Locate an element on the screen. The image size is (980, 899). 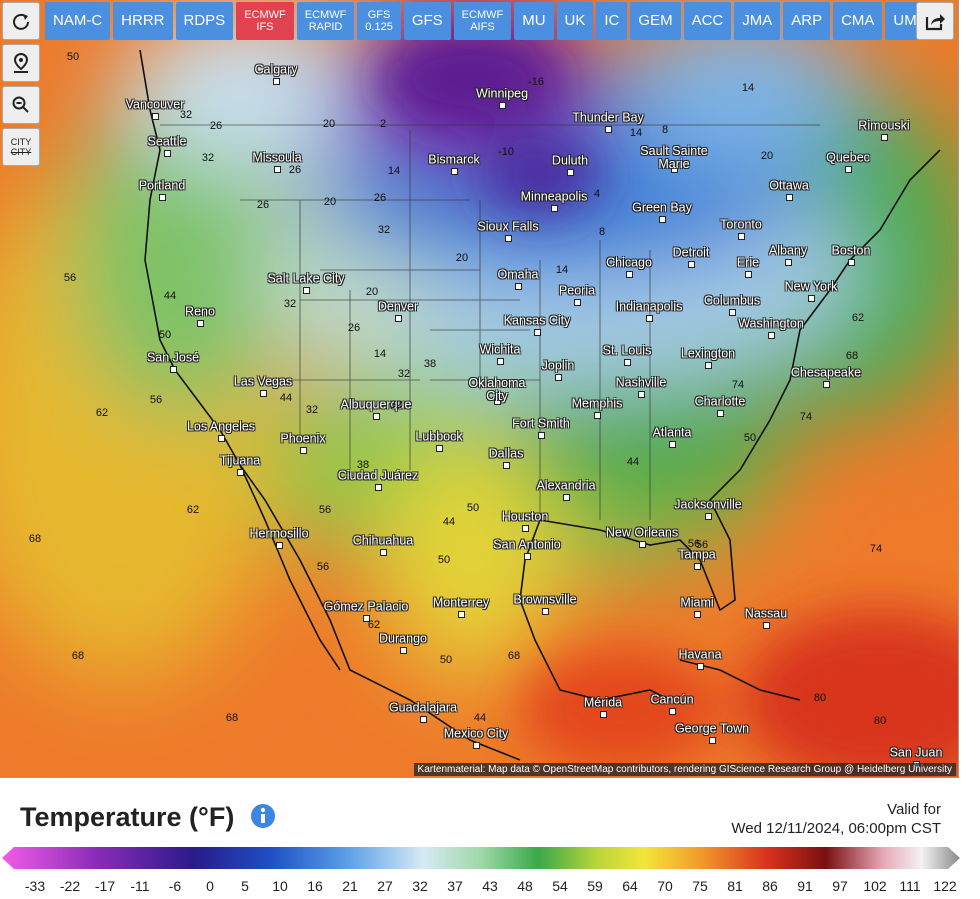
city-label: Quebec is located at coordinates (848, 157).